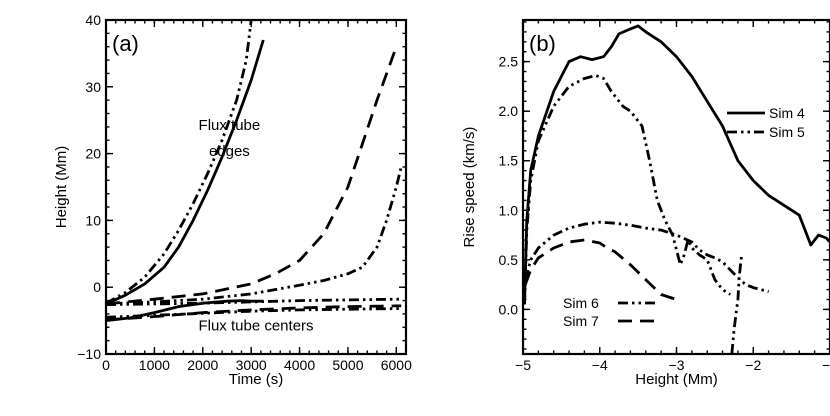  I want to click on x-axis-label: Time (s), so click(256, 379).